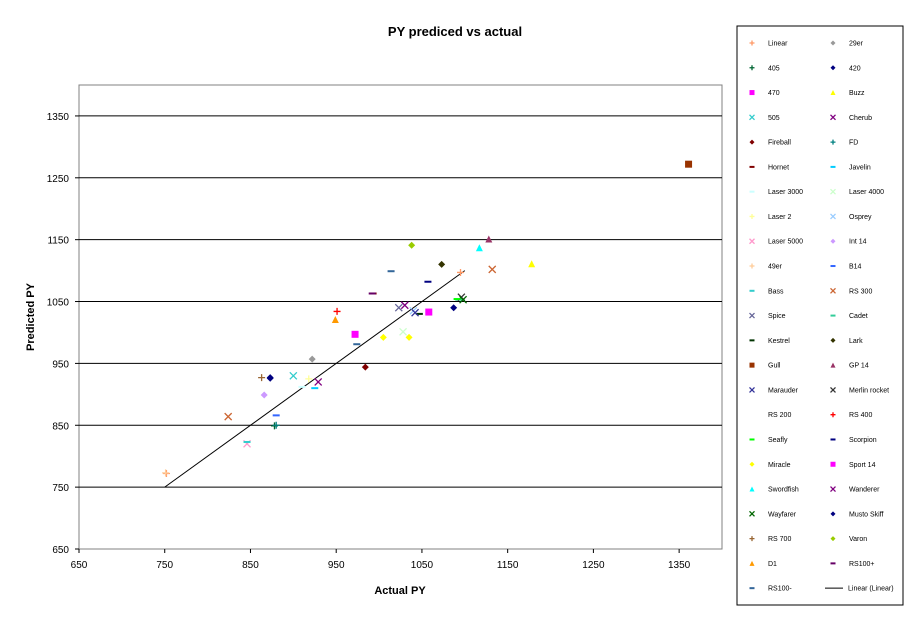 This screenshot has width=911, height=623. What do you see at coordinates (60, 426) in the screenshot?
I see `y-tick-label: 850` at bounding box center [60, 426].